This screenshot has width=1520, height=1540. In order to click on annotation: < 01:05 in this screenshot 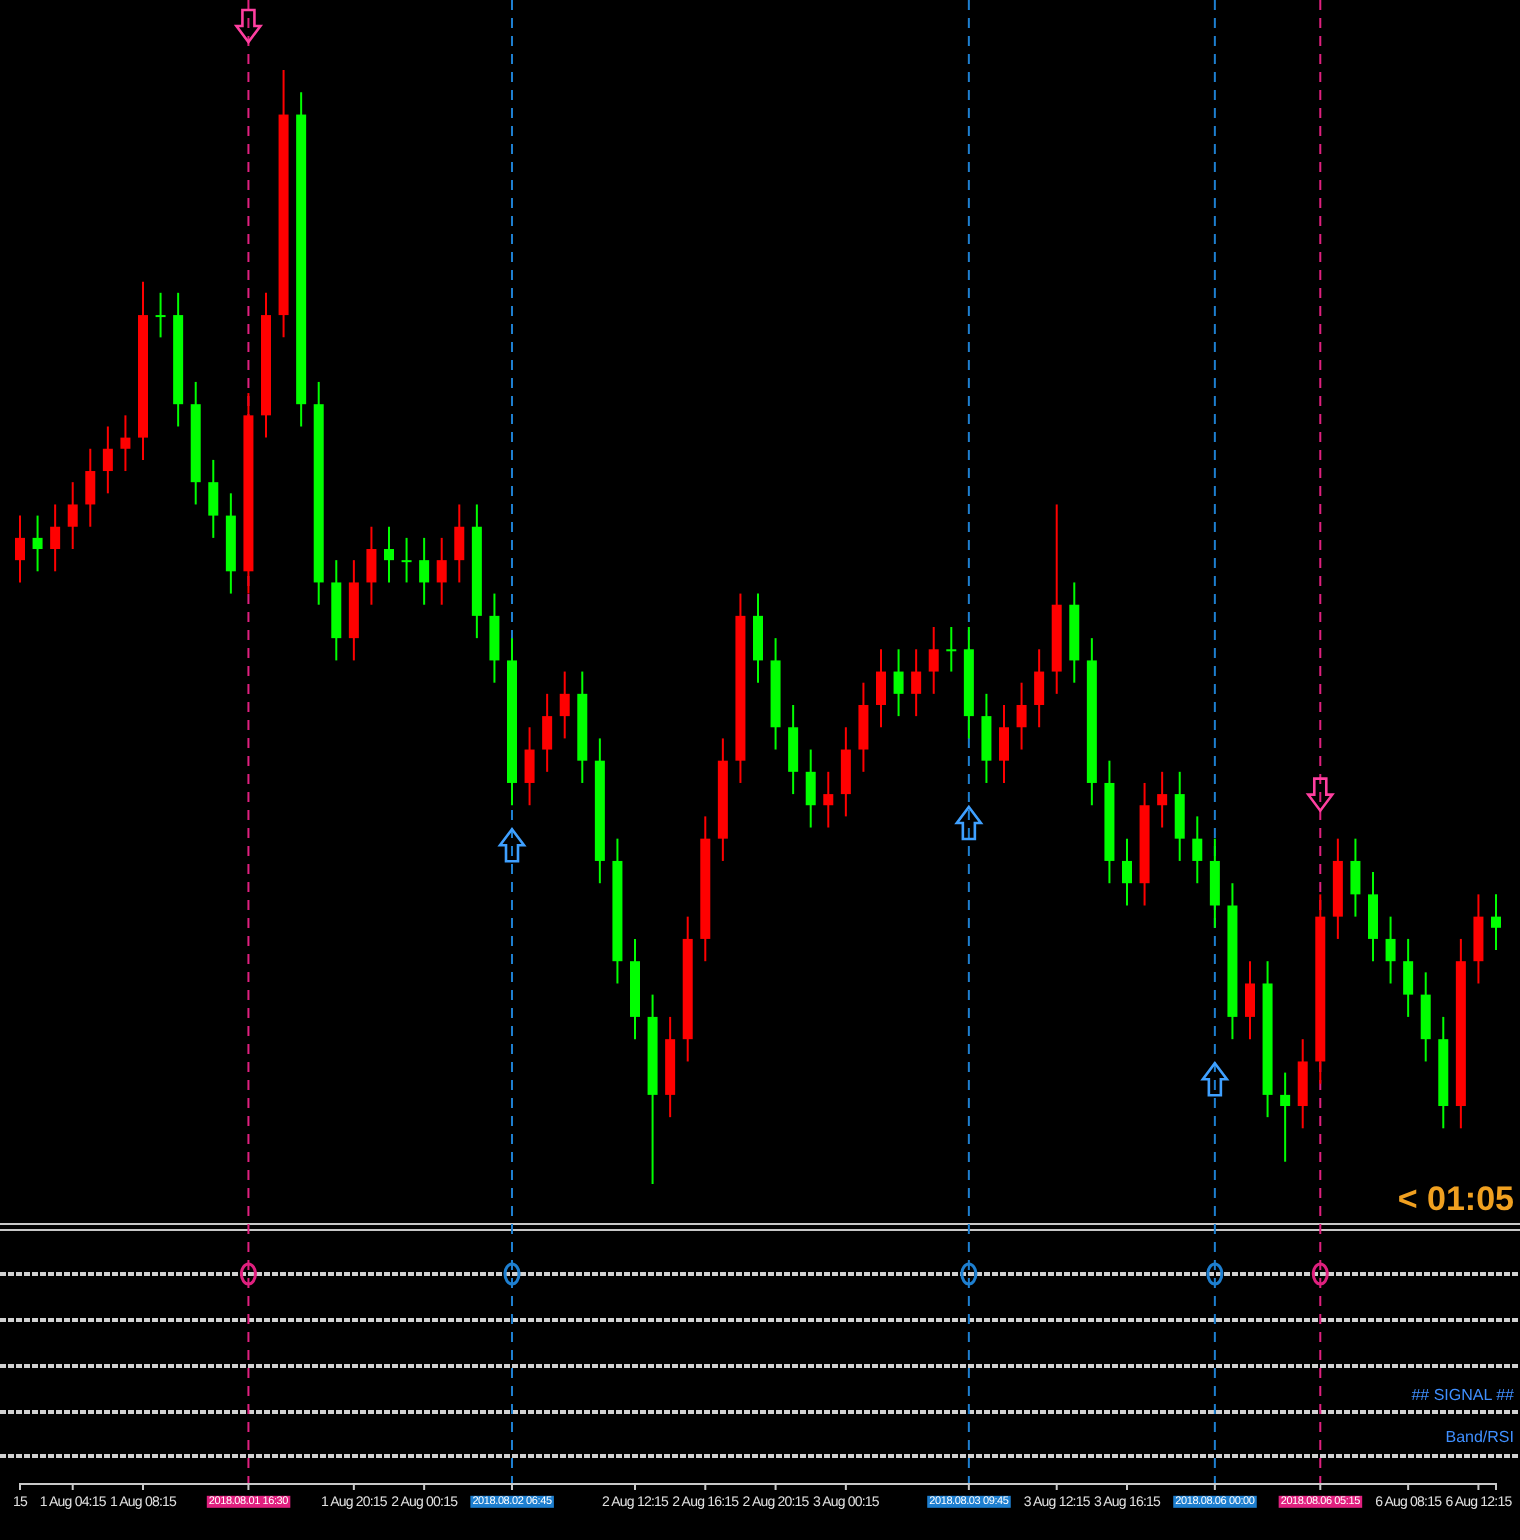, I will do `click(1455, 1199)`.